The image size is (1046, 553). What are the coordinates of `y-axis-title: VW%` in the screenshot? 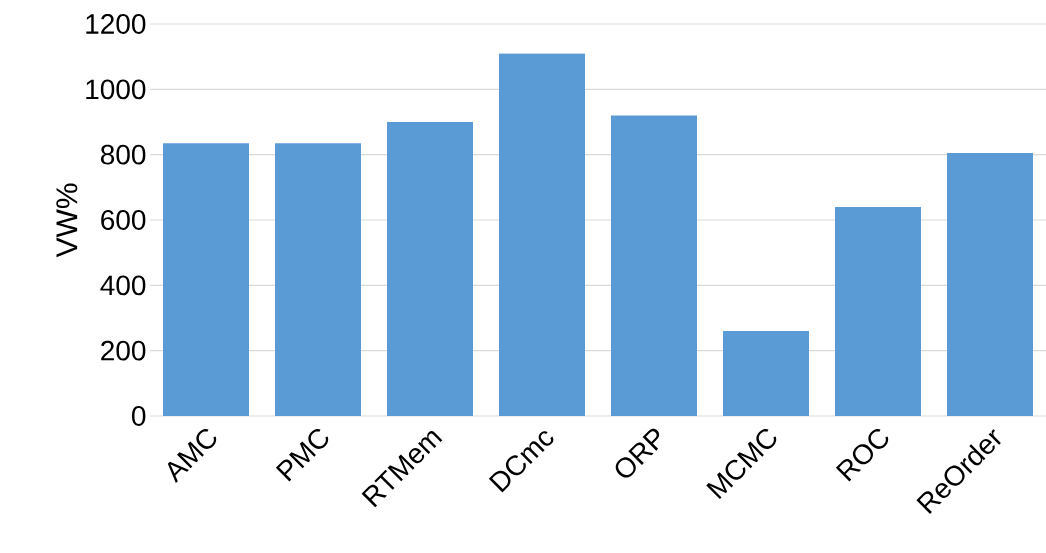 It's located at (67, 220).